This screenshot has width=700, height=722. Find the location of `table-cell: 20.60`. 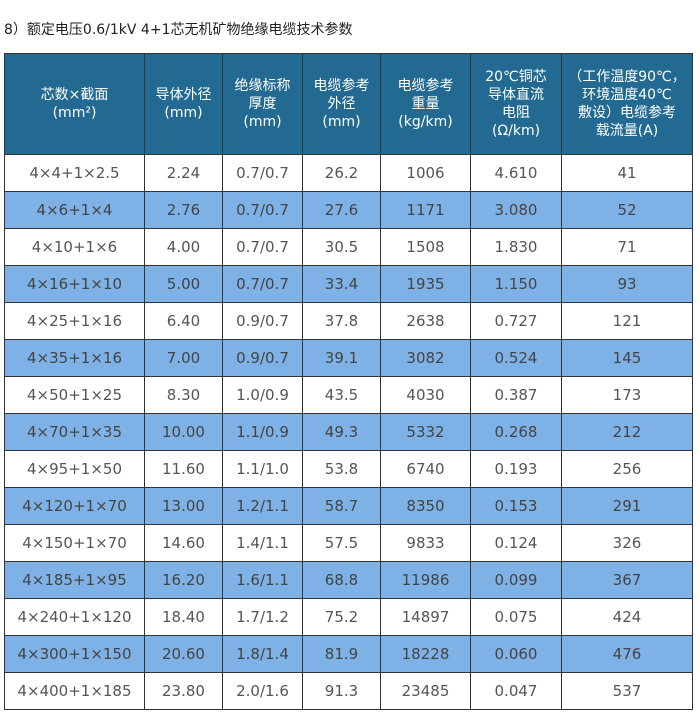

table-cell: 20.60 is located at coordinates (183, 654).